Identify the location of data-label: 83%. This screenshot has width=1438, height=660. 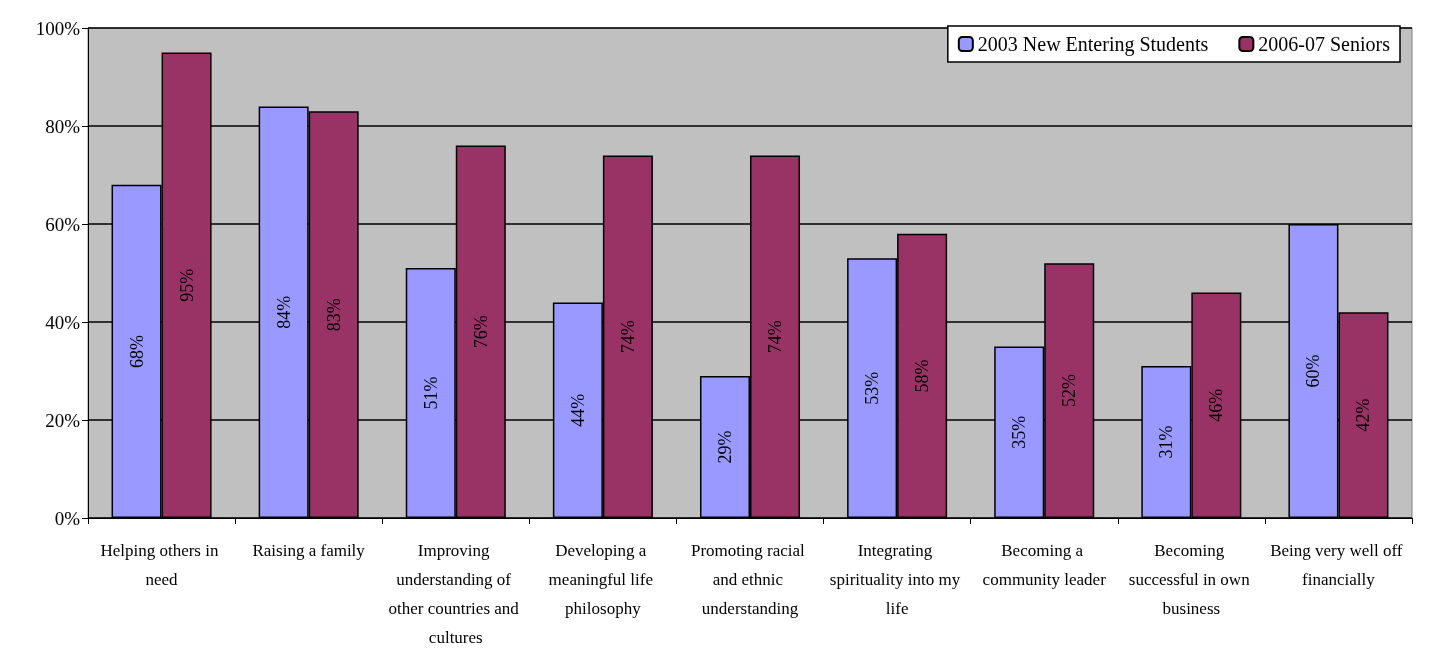
(333, 315).